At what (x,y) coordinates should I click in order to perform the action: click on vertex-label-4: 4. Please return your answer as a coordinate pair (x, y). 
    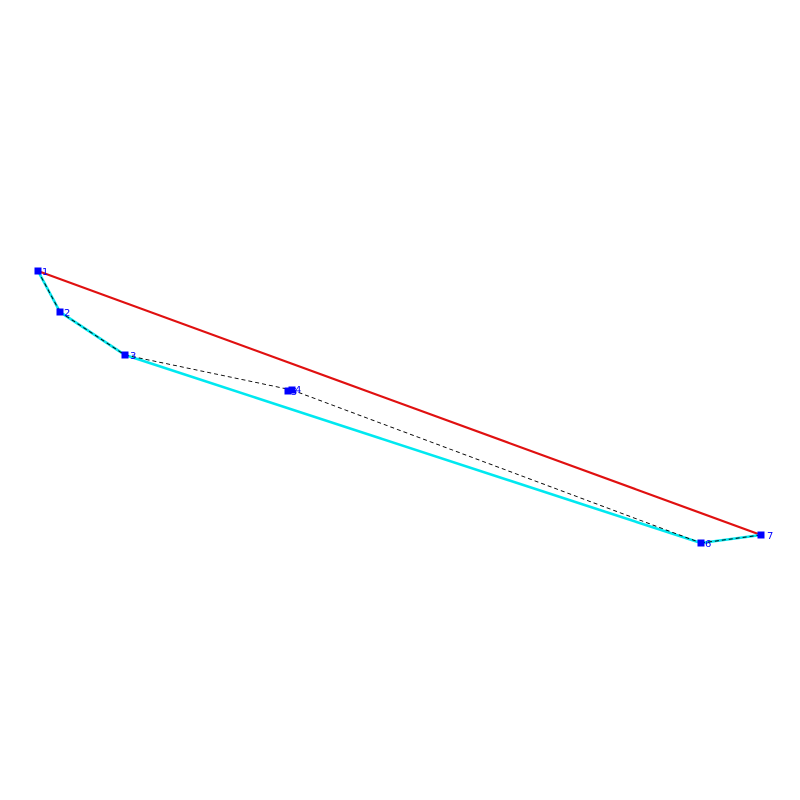
    Looking at the image, I should click on (298, 390).